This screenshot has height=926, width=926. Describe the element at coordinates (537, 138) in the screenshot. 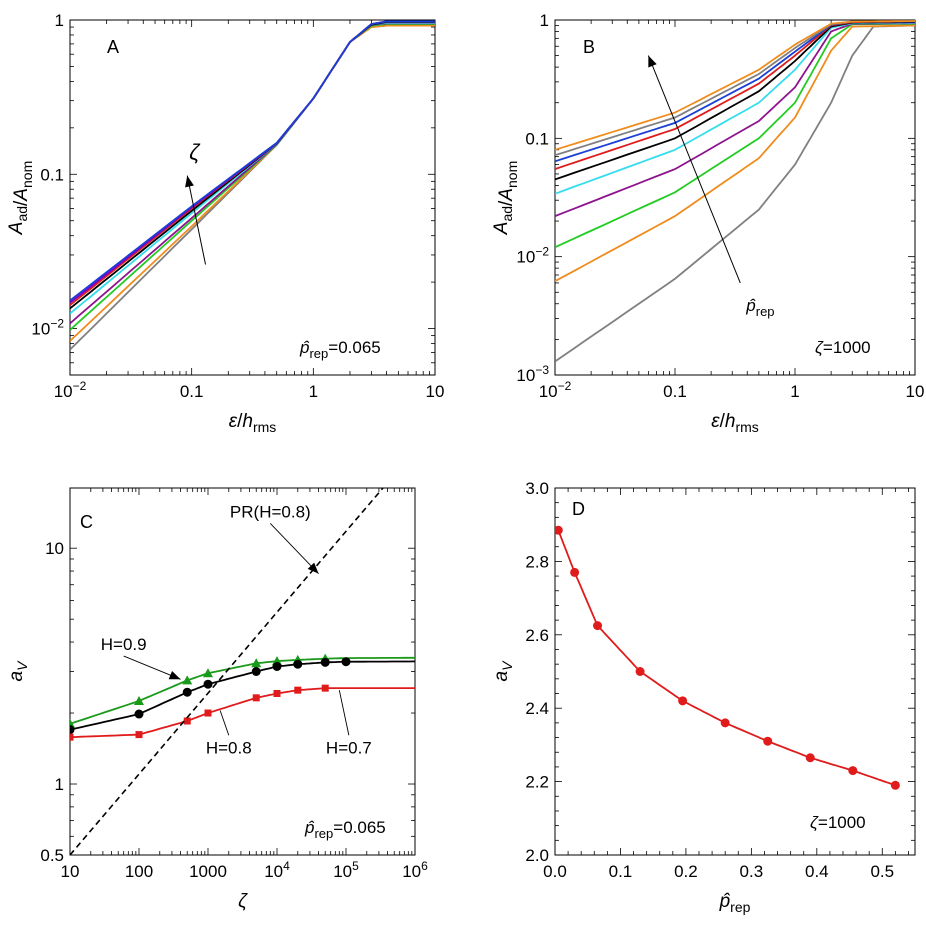

I see `y-tick-label: 0.1` at that location.